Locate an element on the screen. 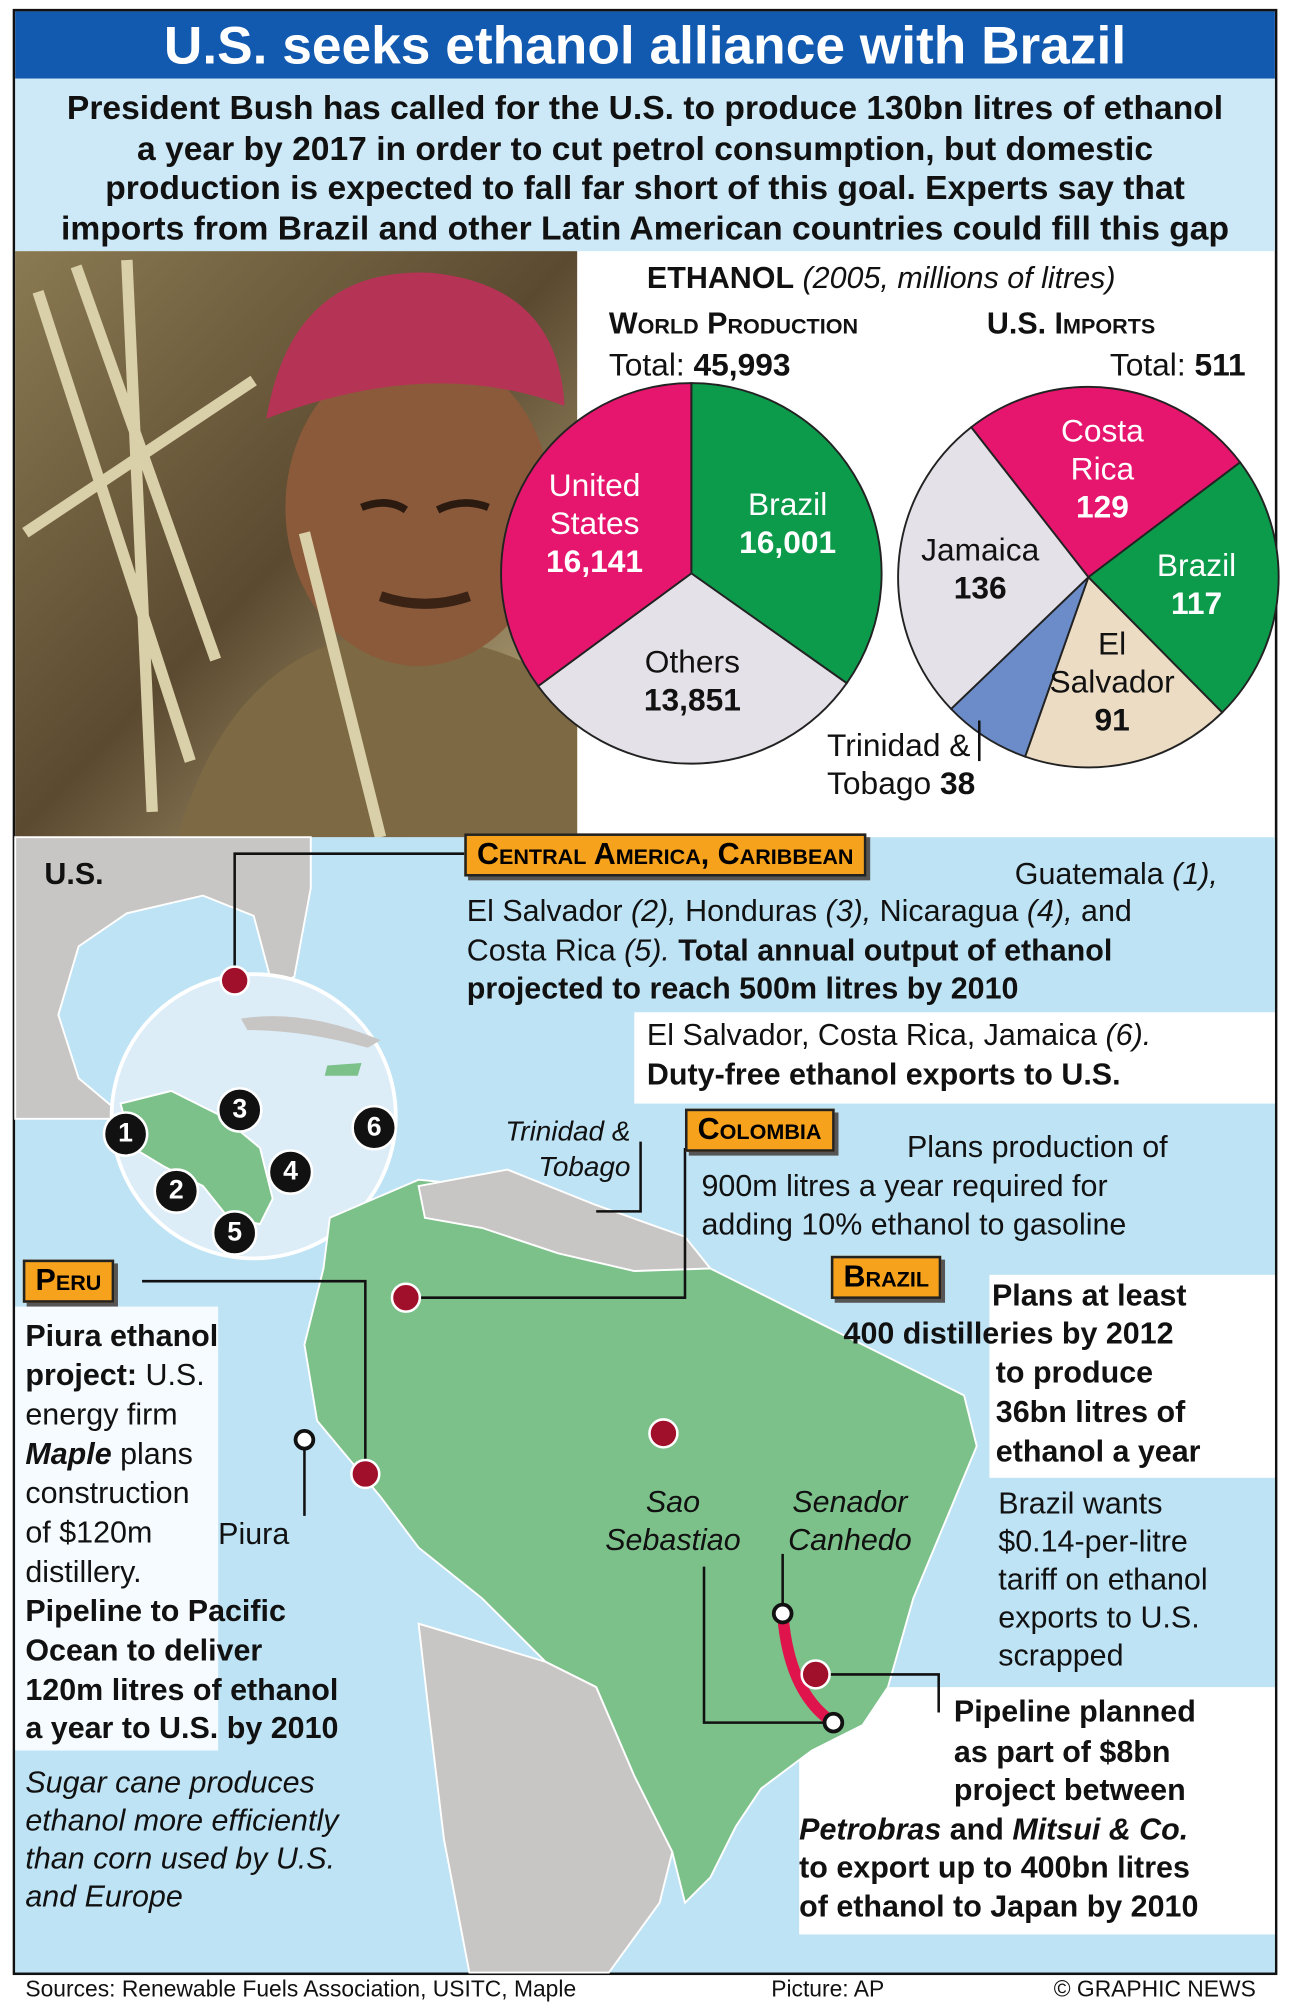  text-label: of $120m is located at coordinates (89, 1533).